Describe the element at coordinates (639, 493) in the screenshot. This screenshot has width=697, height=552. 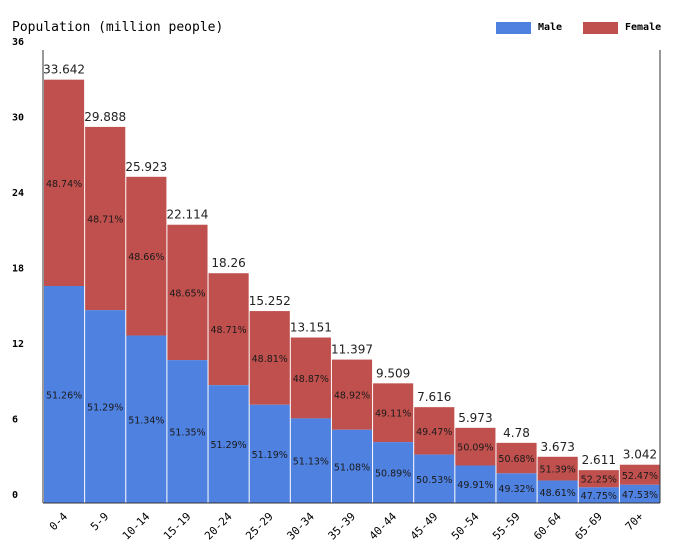
I see `bar-male-70+` at that location.